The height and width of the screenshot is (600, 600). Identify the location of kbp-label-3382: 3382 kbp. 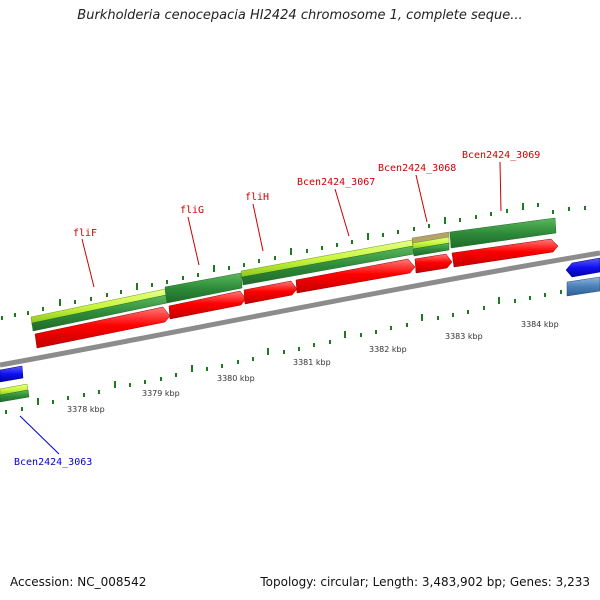
(388, 349).